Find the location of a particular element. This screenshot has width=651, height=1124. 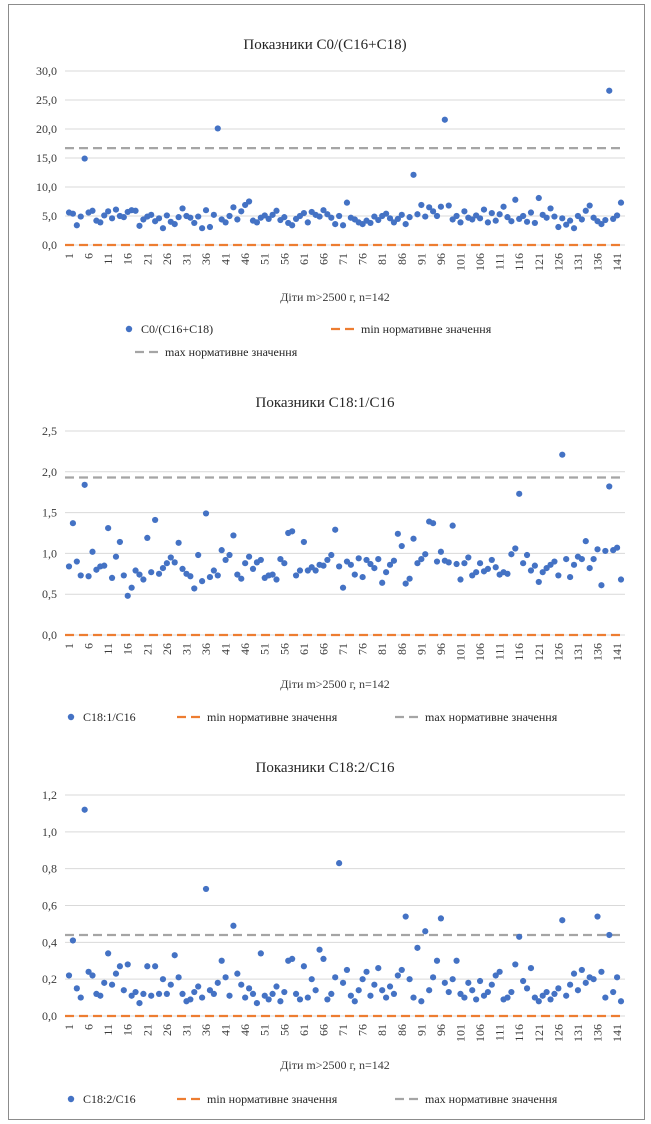

x-tick-label: 111 is located at coordinates (500, 651).